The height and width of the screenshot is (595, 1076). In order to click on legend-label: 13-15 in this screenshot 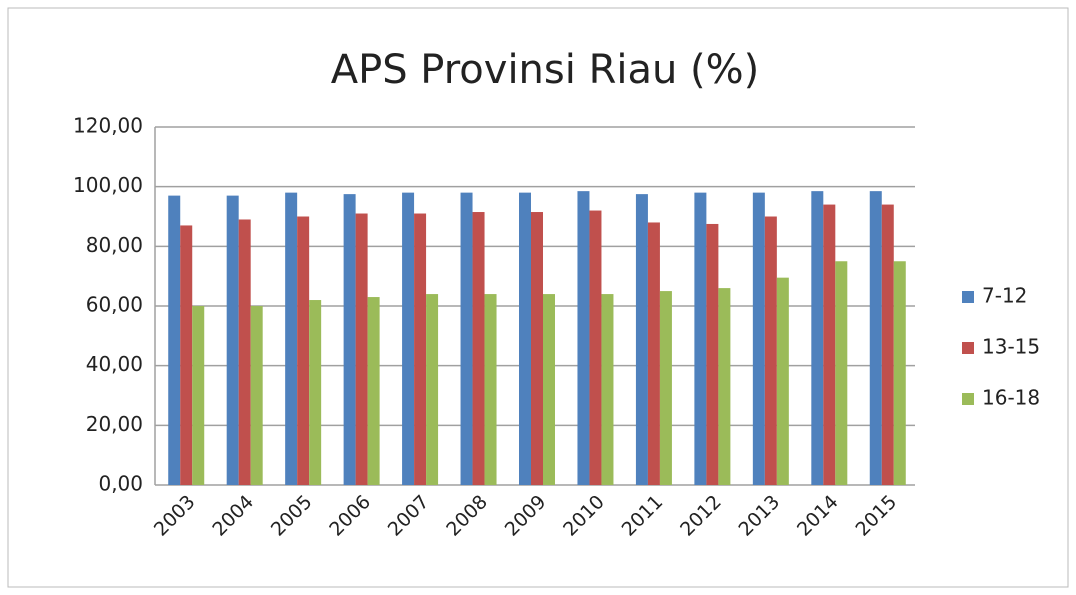, I will do `click(1011, 347)`.